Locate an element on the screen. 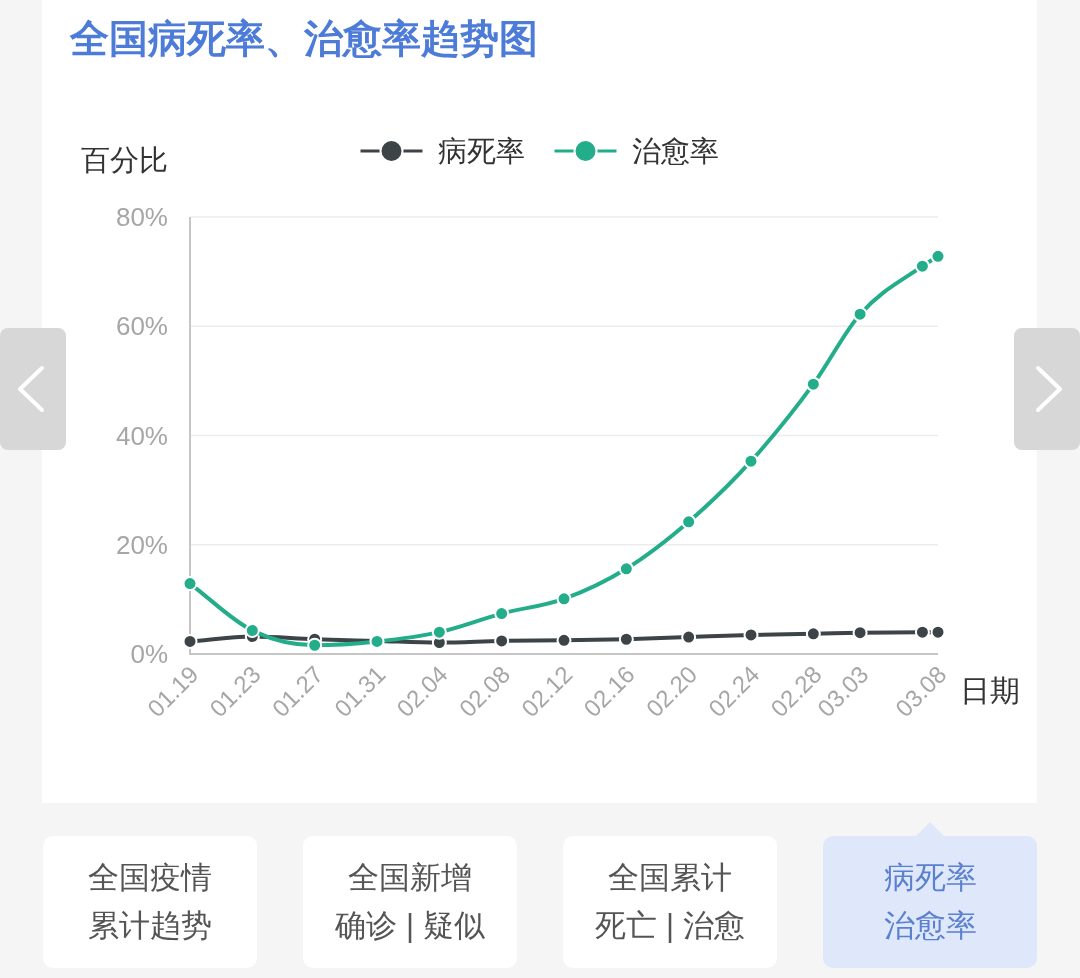  legend-label: 病死率 is located at coordinates (481, 151).